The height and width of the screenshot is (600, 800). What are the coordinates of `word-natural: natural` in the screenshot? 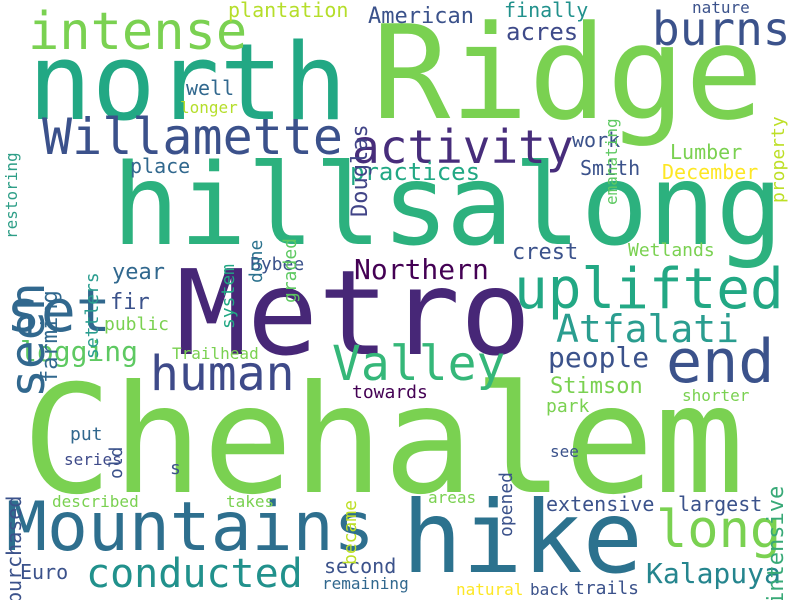 It's located at (490, 589).